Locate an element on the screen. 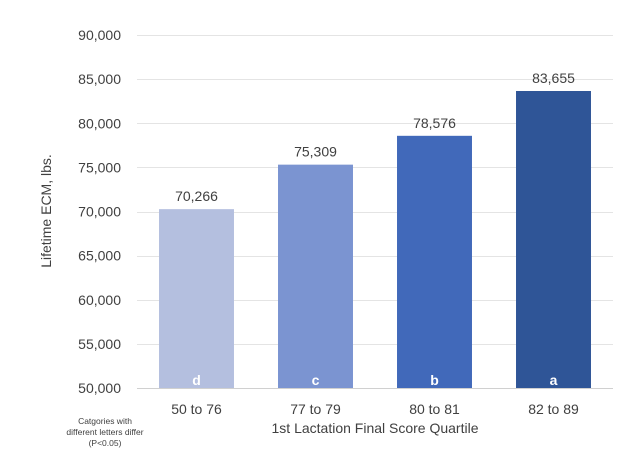 This screenshot has width=642, height=469. data-label: 75,309 is located at coordinates (315, 152).